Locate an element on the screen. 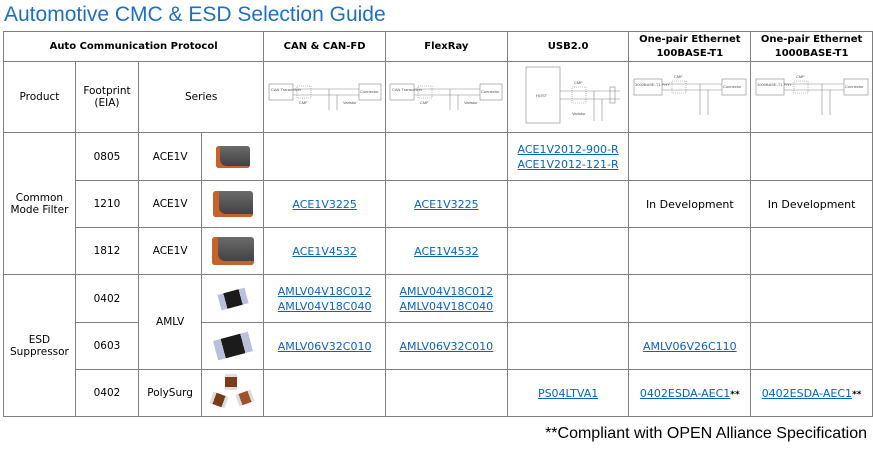  usb-circuit-diagram: HOST CMF Varistor is located at coordinates (573, 94).